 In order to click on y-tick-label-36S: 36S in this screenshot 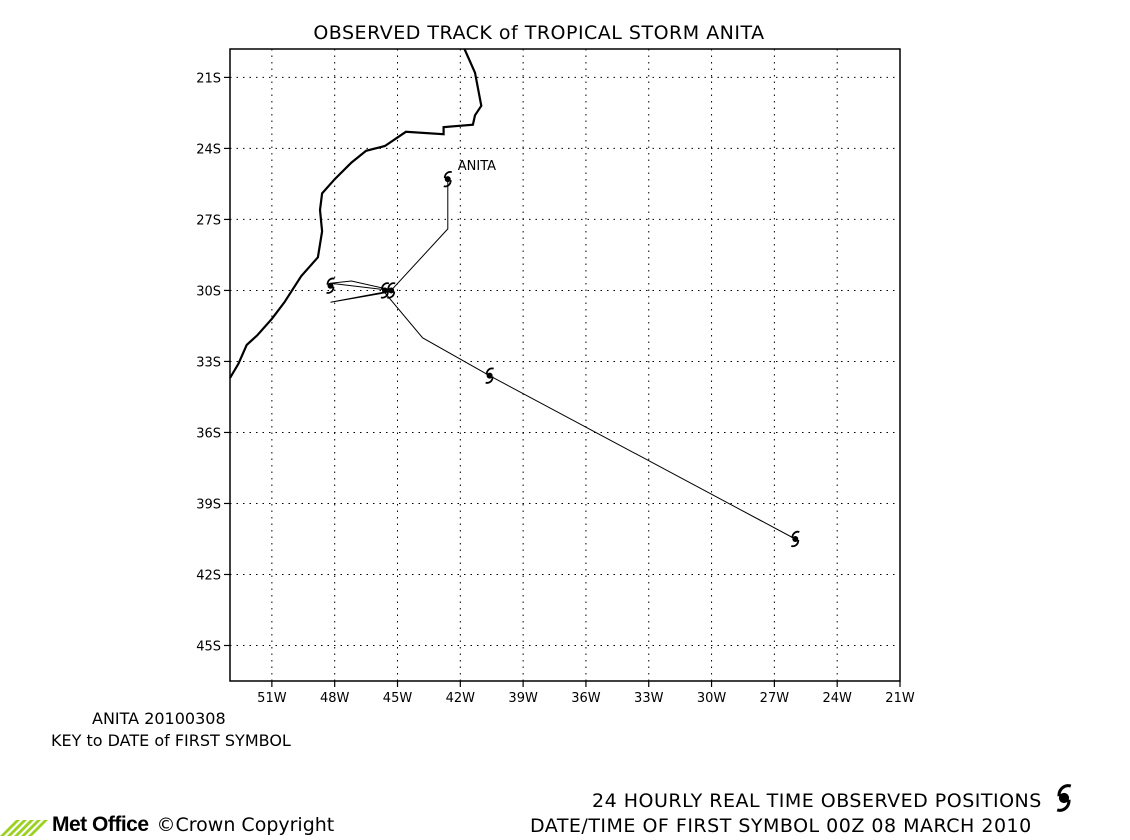, I will do `click(208, 433)`.